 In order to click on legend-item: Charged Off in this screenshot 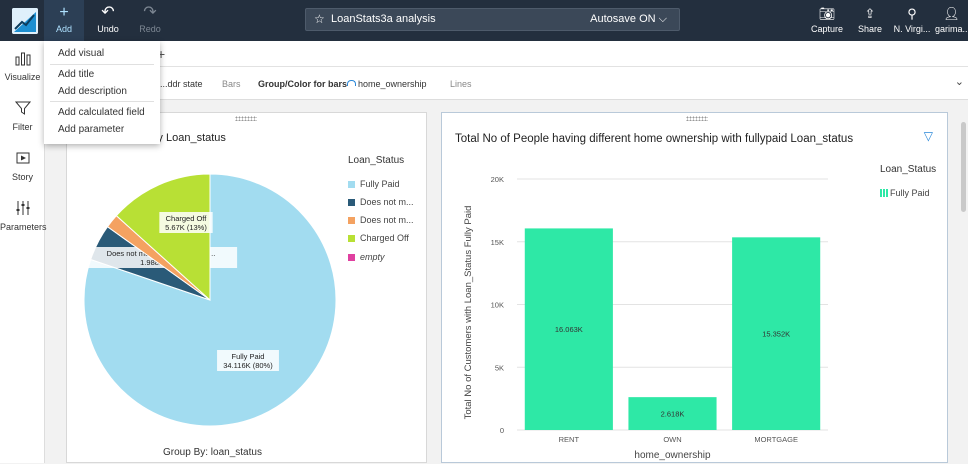, I will do `click(378, 238)`.